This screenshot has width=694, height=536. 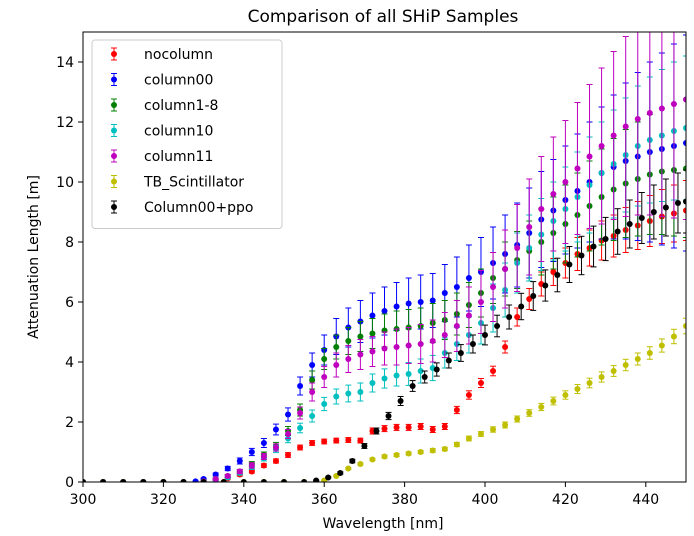 I want to click on legend-box, so click(x=187, y=134).